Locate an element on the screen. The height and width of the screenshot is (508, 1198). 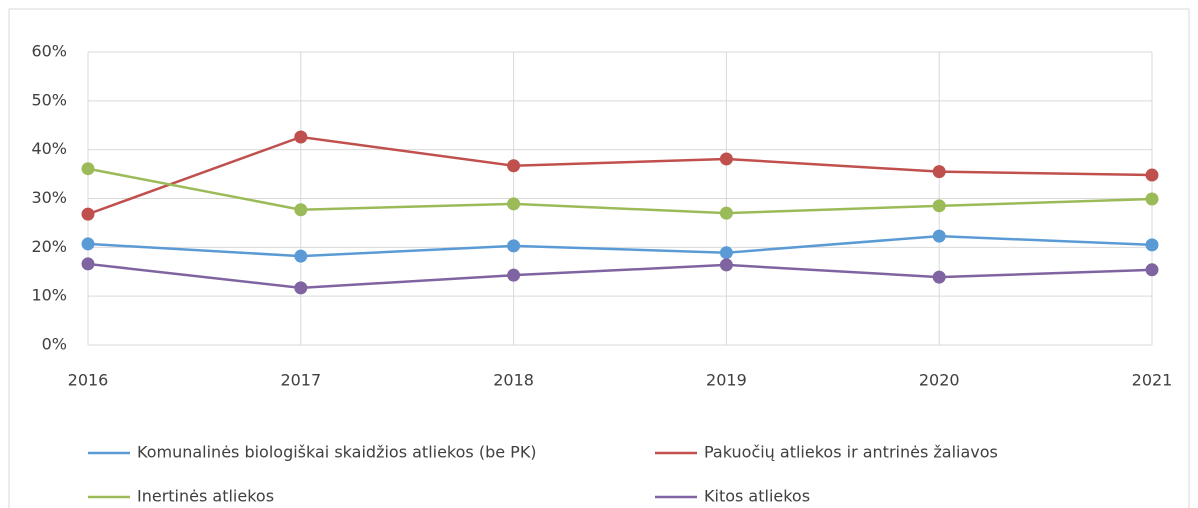
x-tick-label: 2018 is located at coordinates (513, 380).